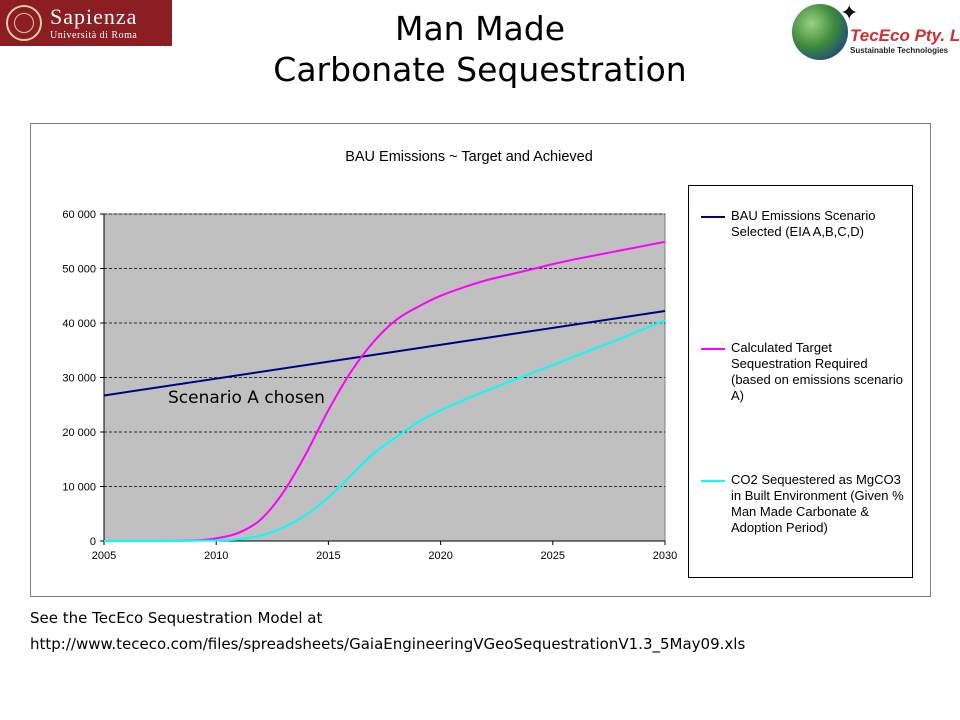  I want to click on x-tick-label-2005: 2005, so click(104, 556).